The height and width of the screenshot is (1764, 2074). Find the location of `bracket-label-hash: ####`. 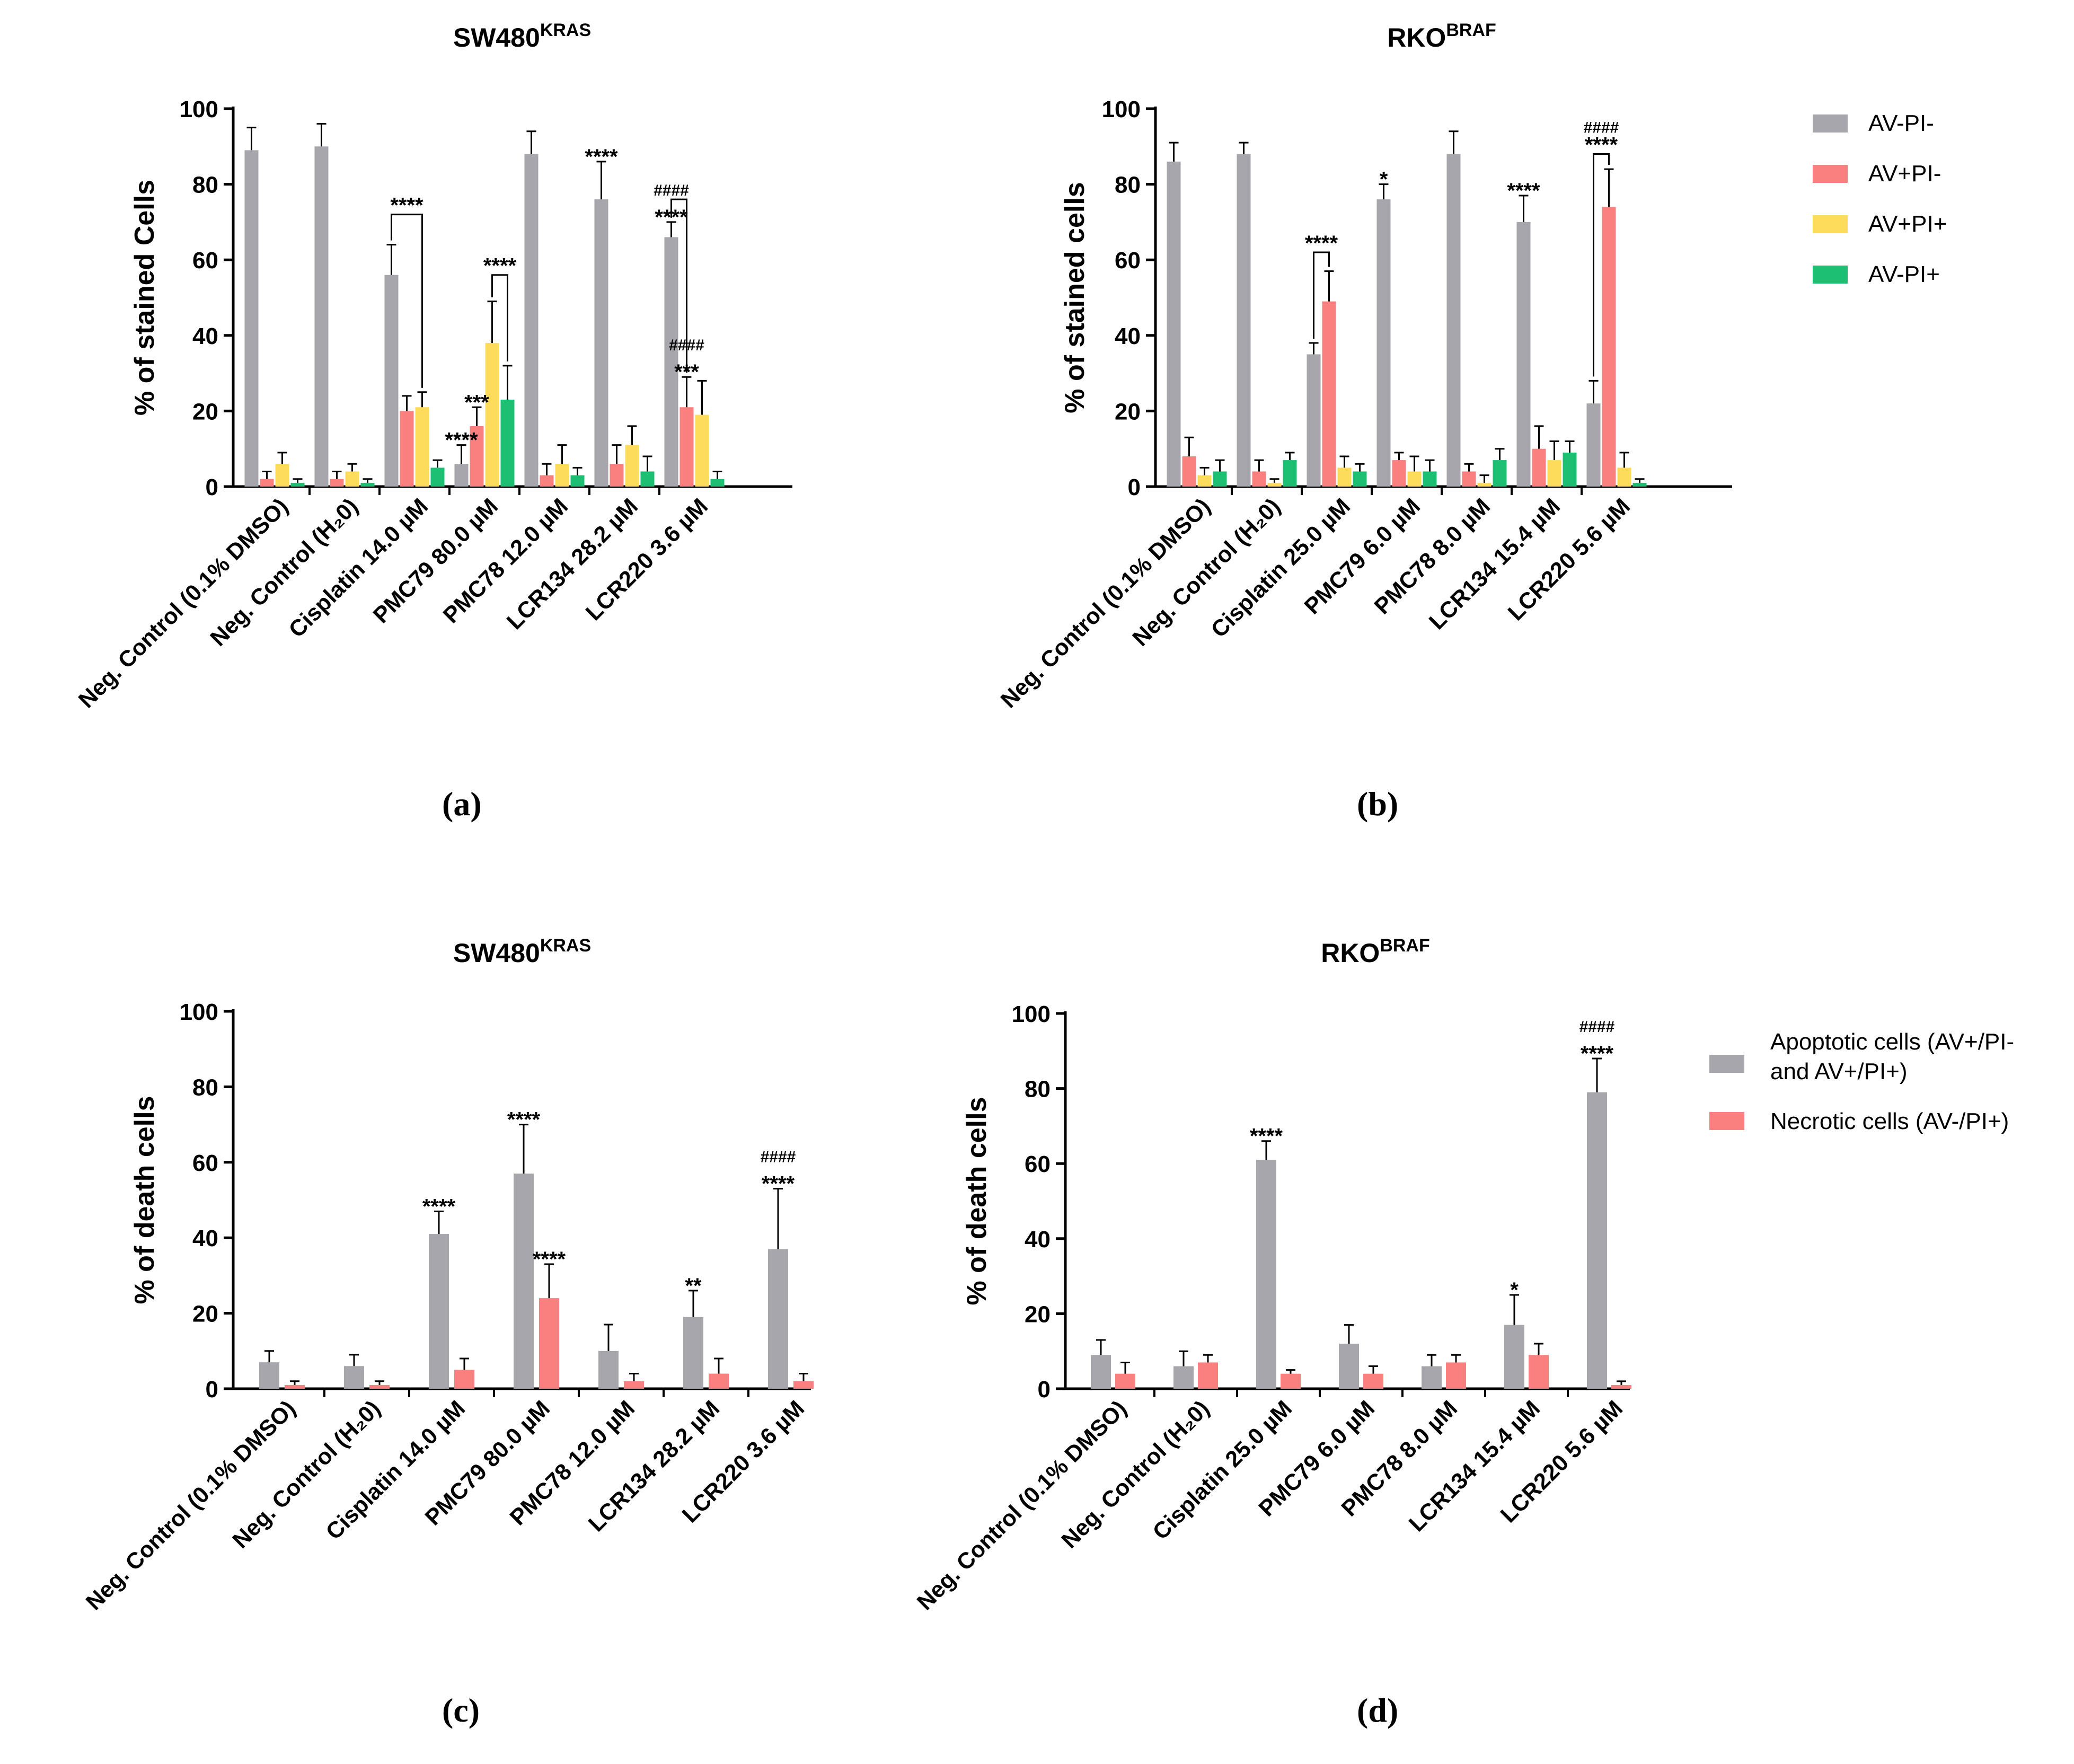

bracket-label-hash: #### is located at coordinates (1601, 128).